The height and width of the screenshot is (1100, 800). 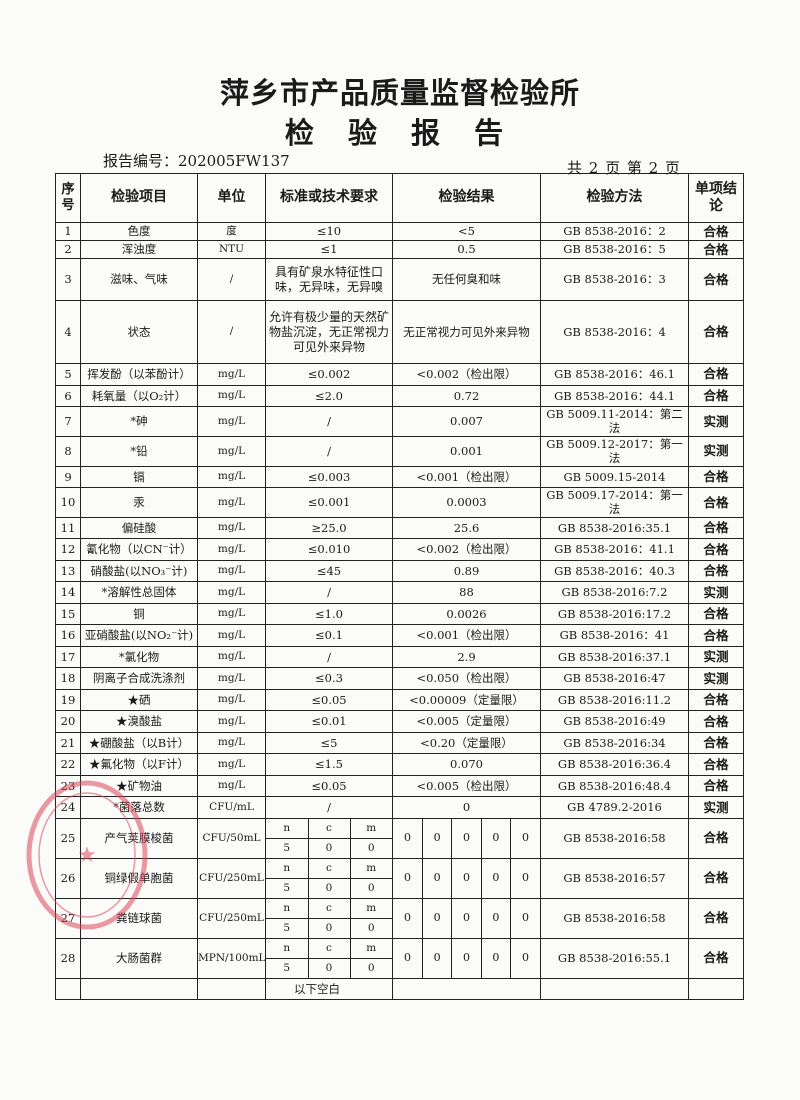 I want to click on test-item: 滋味、气味, so click(x=139, y=279).